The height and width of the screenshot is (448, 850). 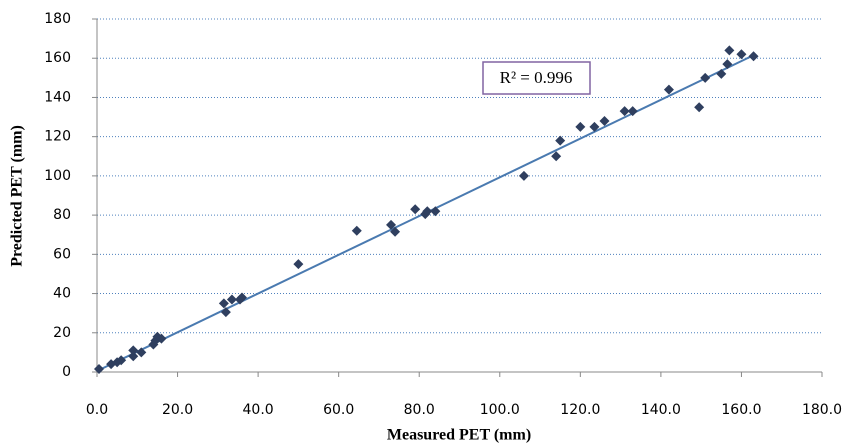 I want to click on y-tick-label: 60, so click(x=62, y=254).